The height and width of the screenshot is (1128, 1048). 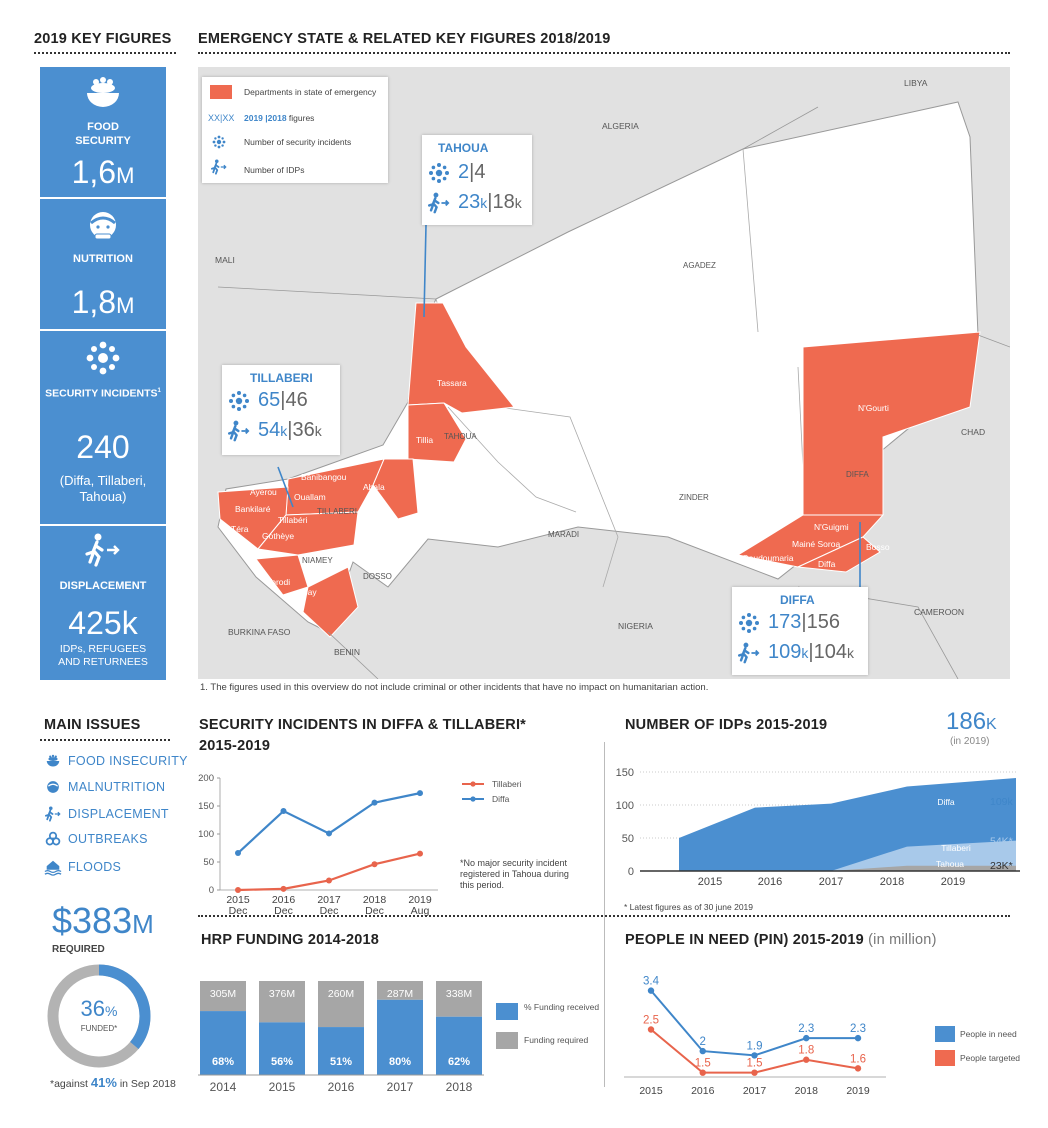 What do you see at coordinates (53, 760) in the screenshot?
I see `food-bowl-icon` at bounding box center [53, 760].